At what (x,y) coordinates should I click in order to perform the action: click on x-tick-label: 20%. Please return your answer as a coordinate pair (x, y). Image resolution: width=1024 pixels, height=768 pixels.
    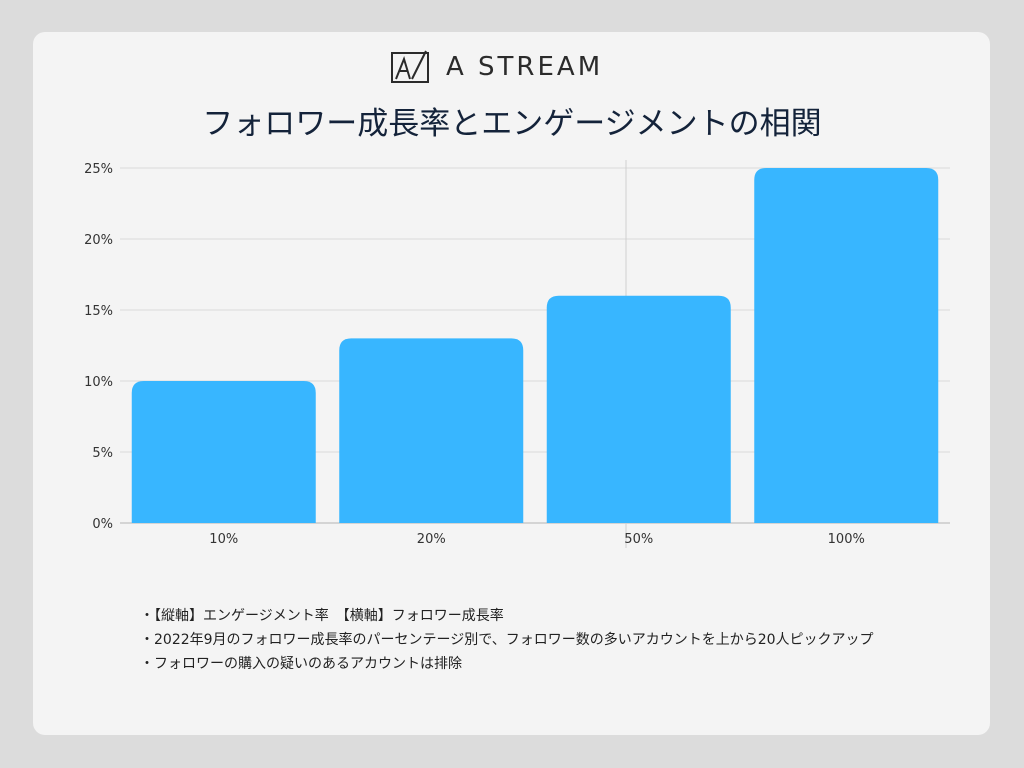
    Looking at the image, I should click on (431, 539).